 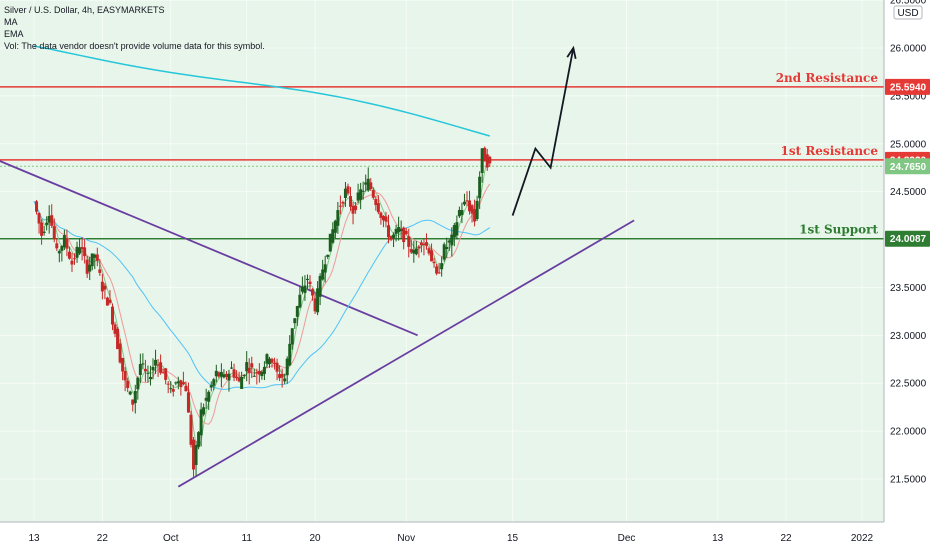 I want to click on level-label-1st-support: 1st Support, so click(x=838, y=230).